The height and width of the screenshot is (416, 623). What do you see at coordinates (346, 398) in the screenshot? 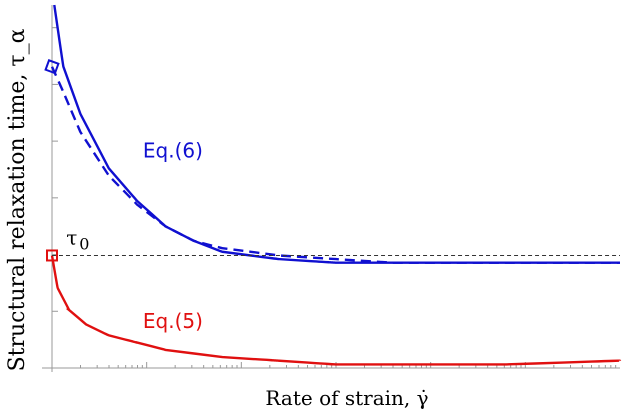
I see `x-axis-label: Rate of strain, γ̇` at bounding box center [346, 398].